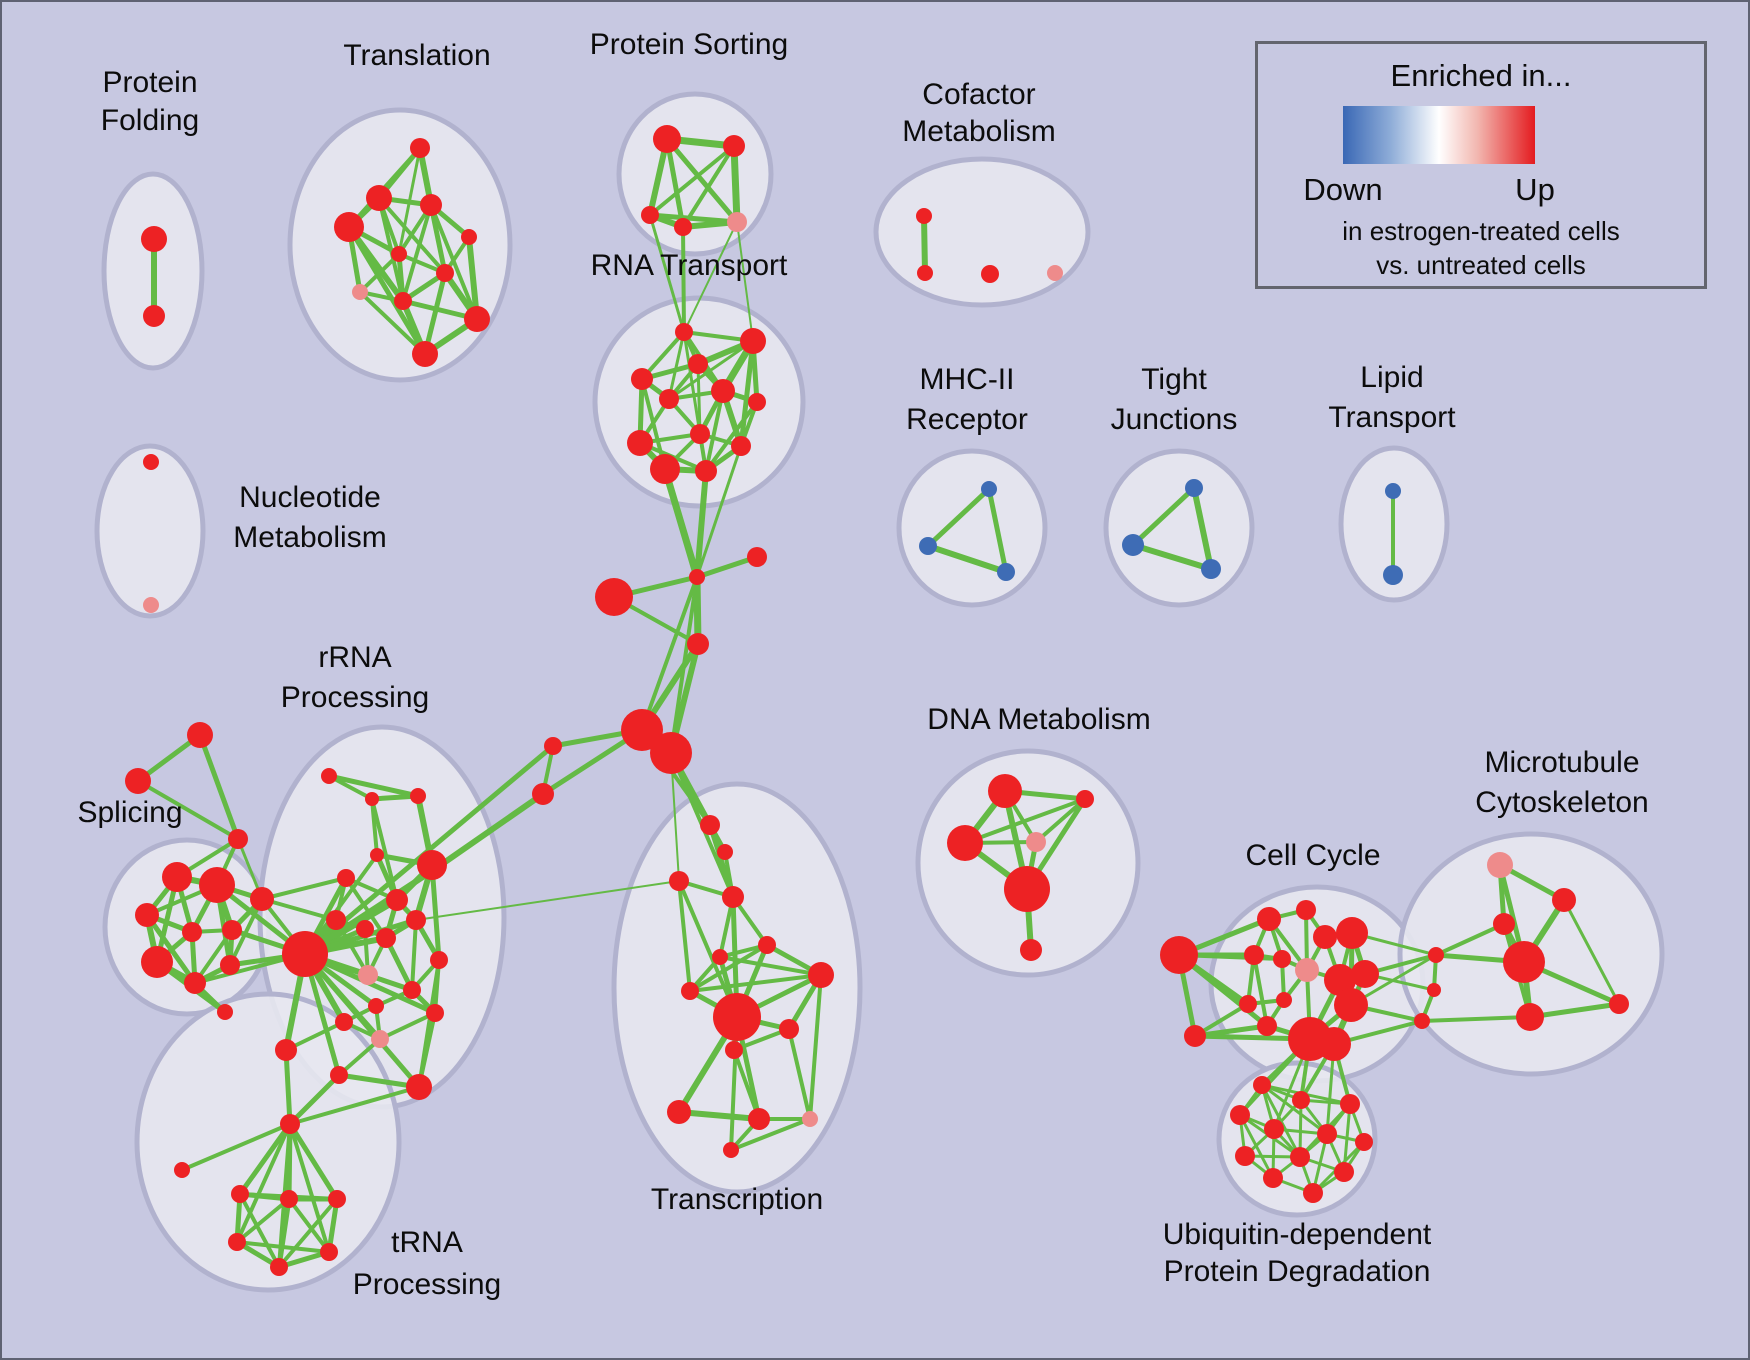 This screenshot has width=1750, height=1360. I want to click on edge-translation, so click(417, 253).